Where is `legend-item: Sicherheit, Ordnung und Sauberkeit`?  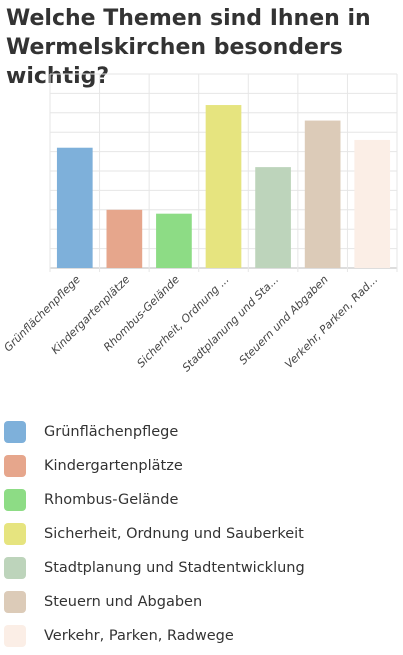 legend-item: Sicherheit, Ordnung und Sauberkeit is located at coordinates (203, 534).